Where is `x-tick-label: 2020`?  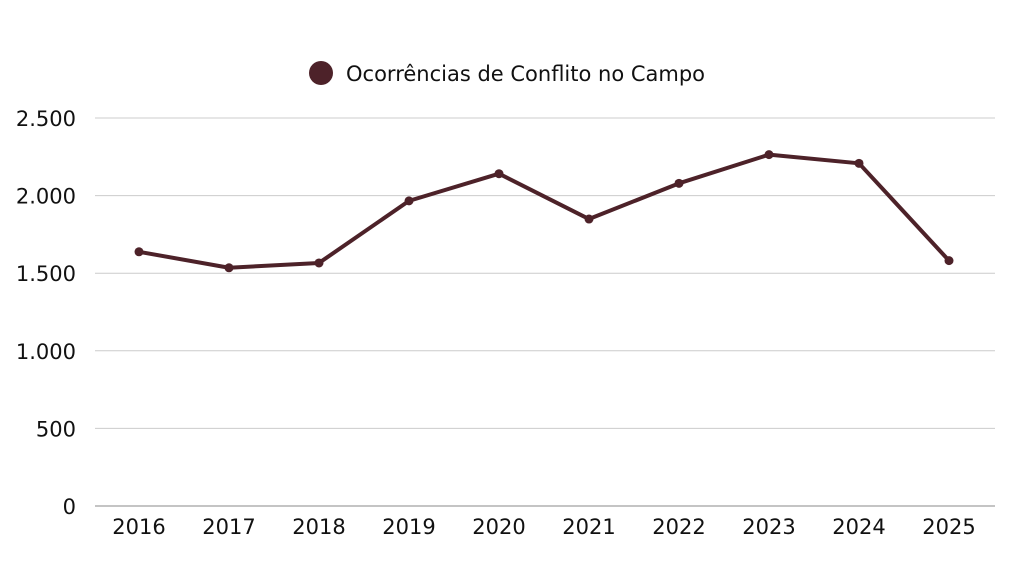 x-tick-label: 2020 is located at coordinates (498, 527).